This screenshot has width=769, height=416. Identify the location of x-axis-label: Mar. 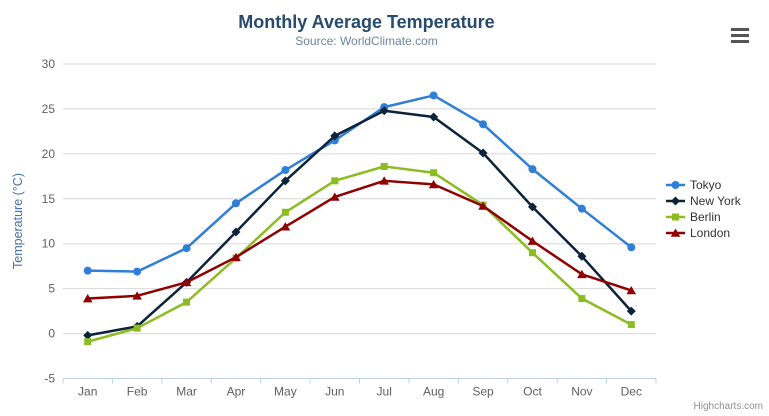
(186, 392).